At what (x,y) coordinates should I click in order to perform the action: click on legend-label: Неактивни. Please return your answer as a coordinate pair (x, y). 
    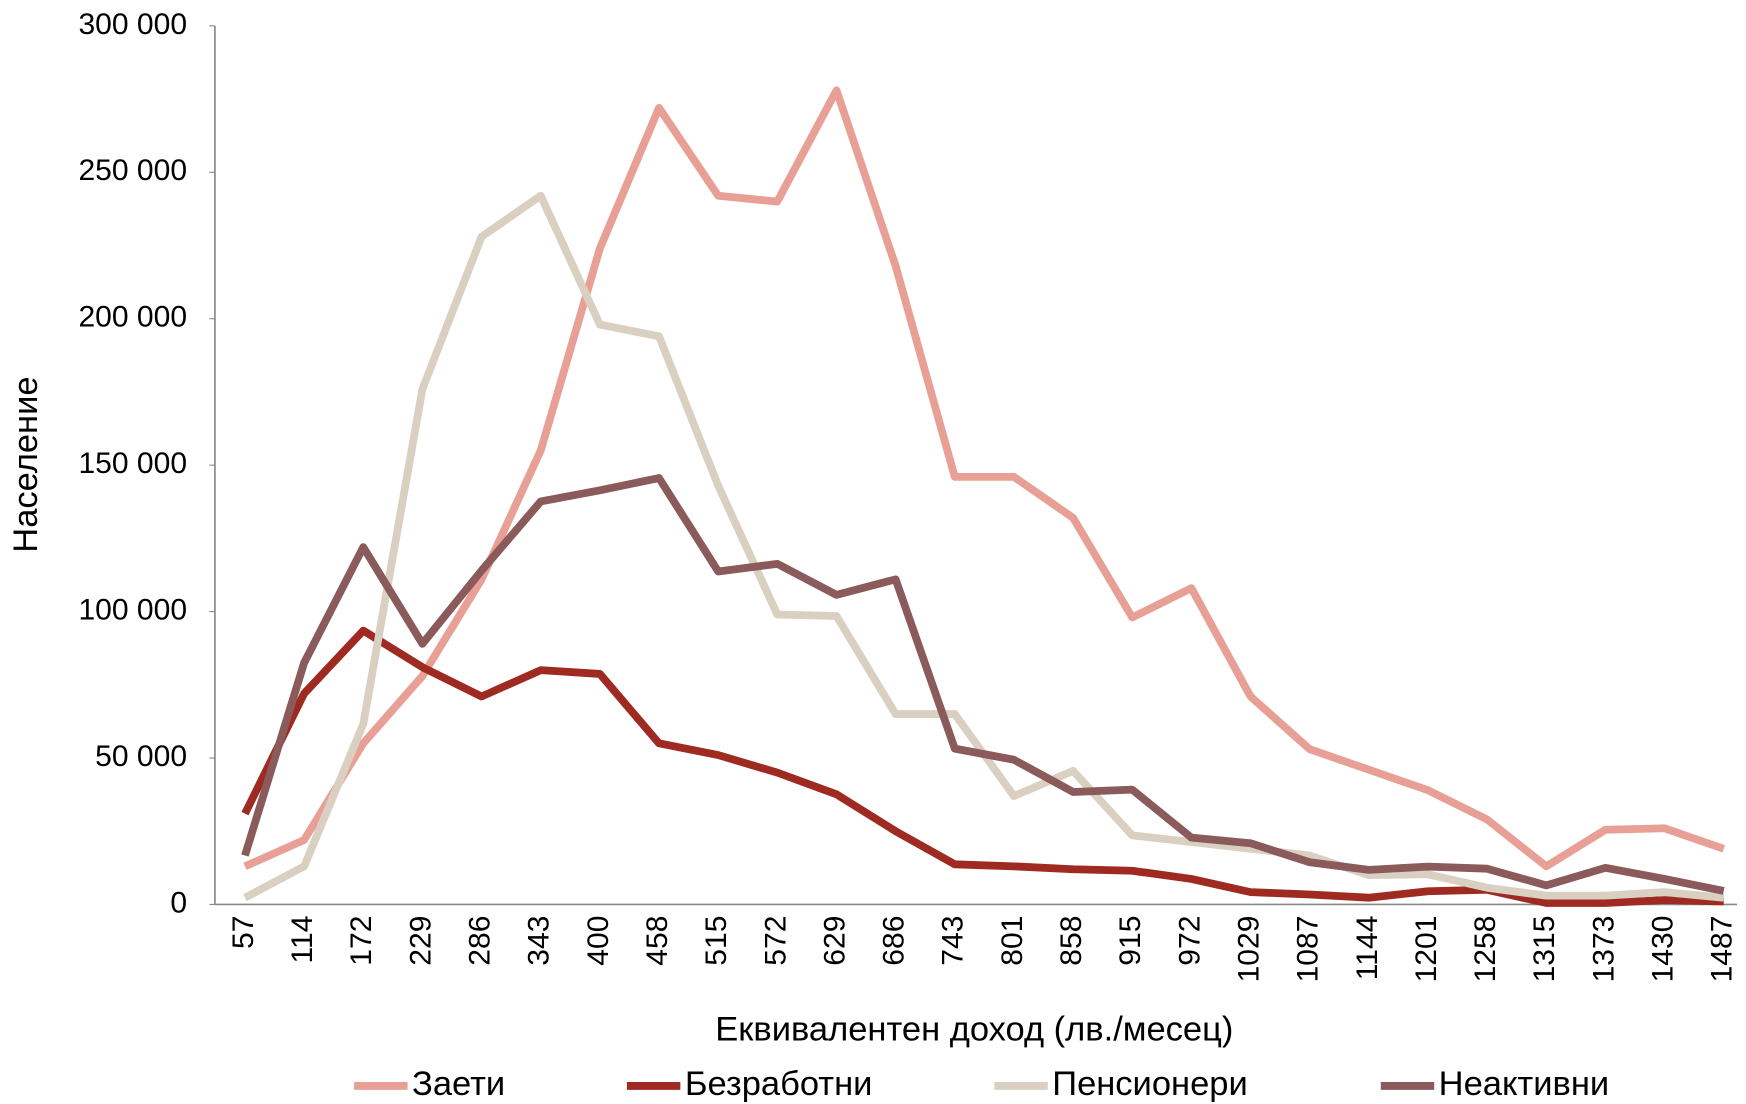
    Looking at the image, I should click on (1524, 1084).